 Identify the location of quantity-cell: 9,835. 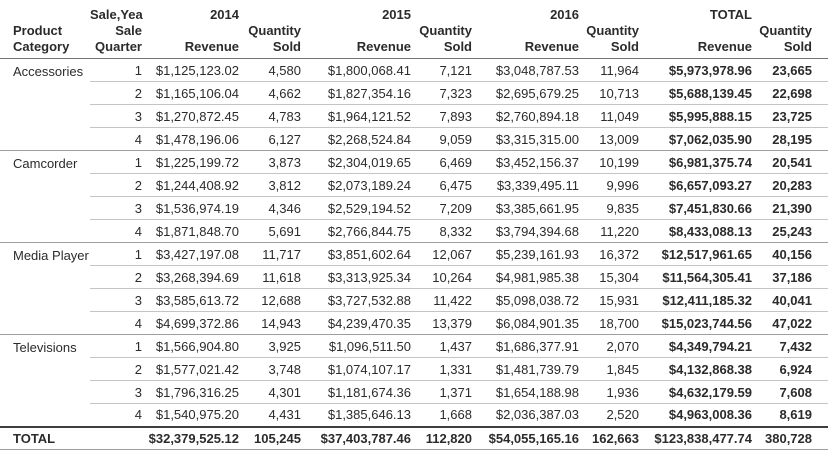
(610, 208).